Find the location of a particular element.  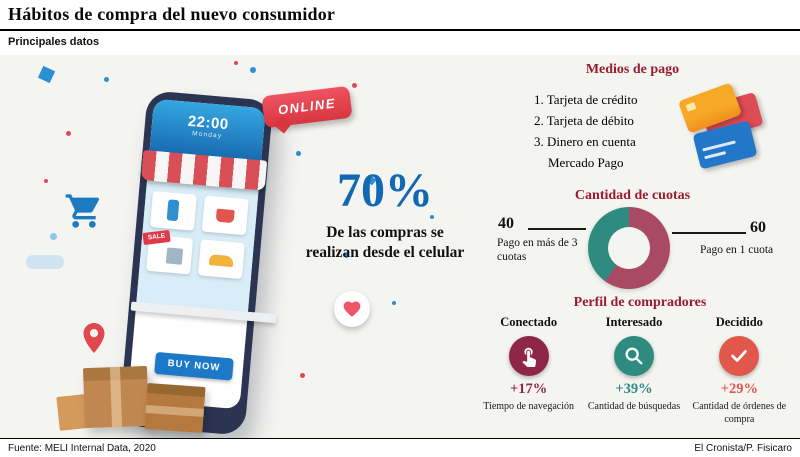

shopping-cart-icon is located at coordinates (84, 211).